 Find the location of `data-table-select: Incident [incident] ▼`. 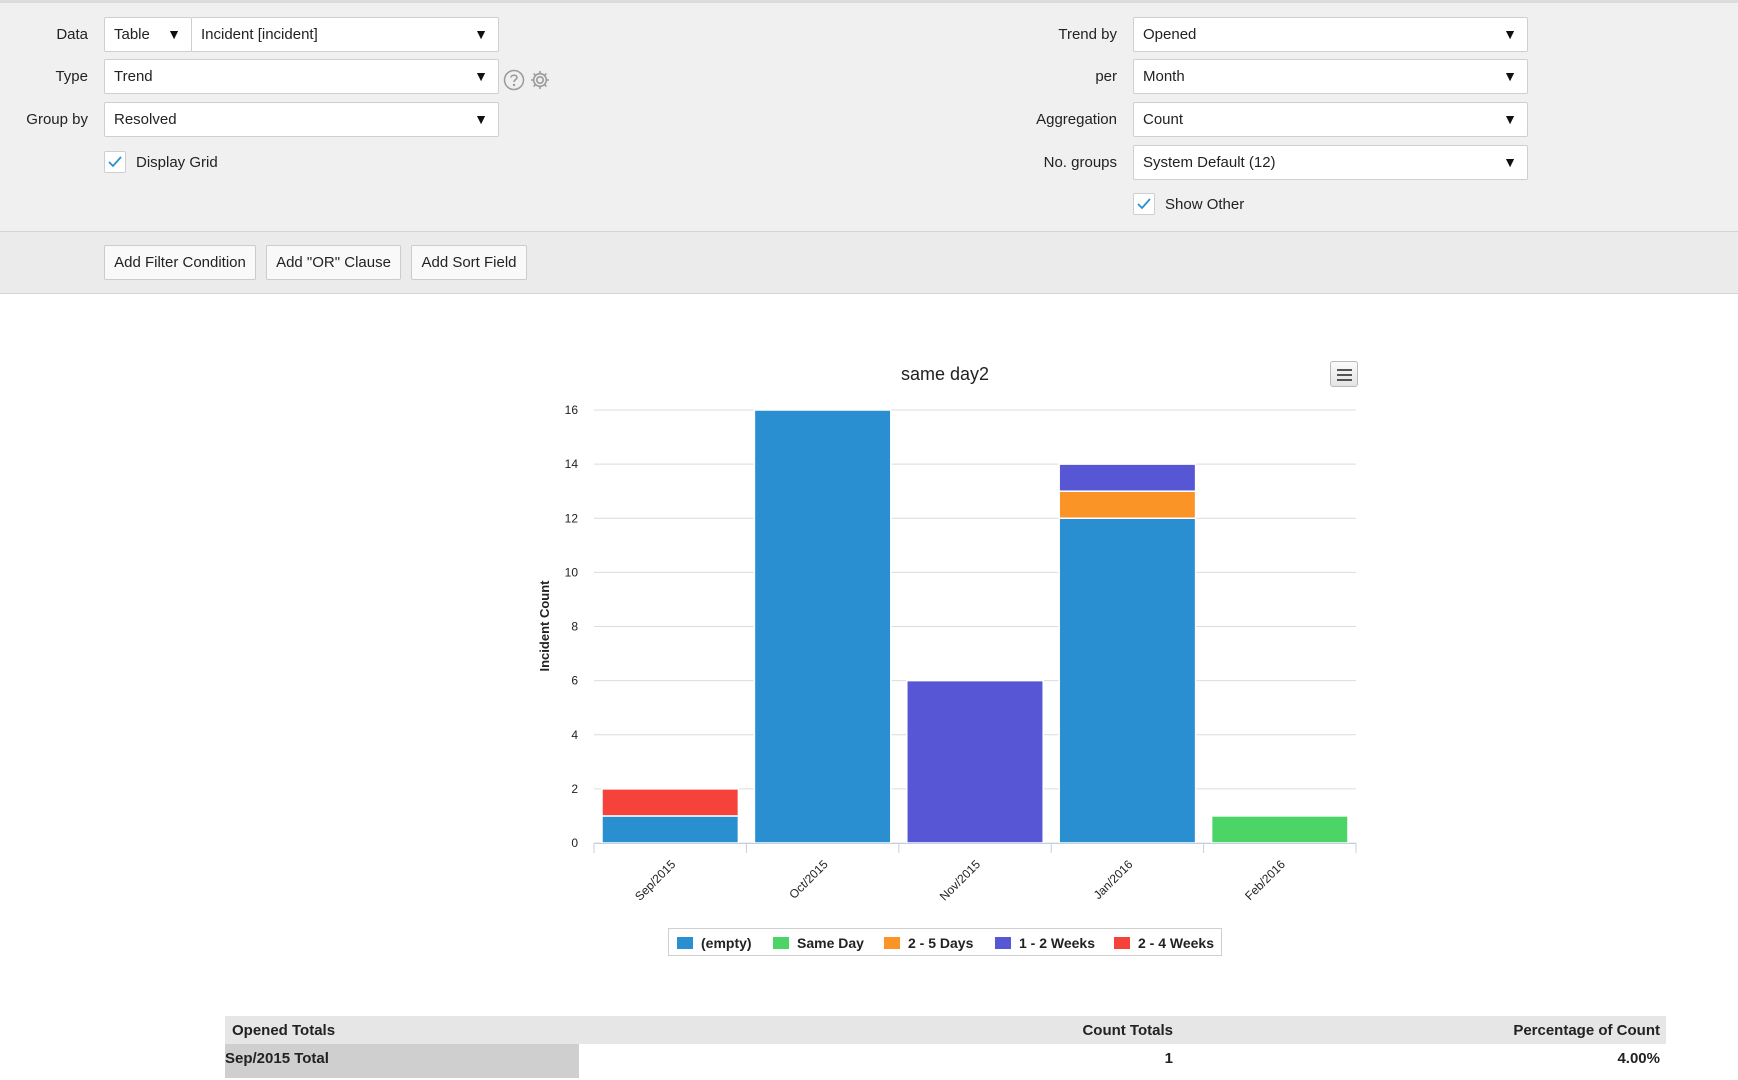

data-table-select: Incident [incident] ▼ is located at coordinates (345, 34).